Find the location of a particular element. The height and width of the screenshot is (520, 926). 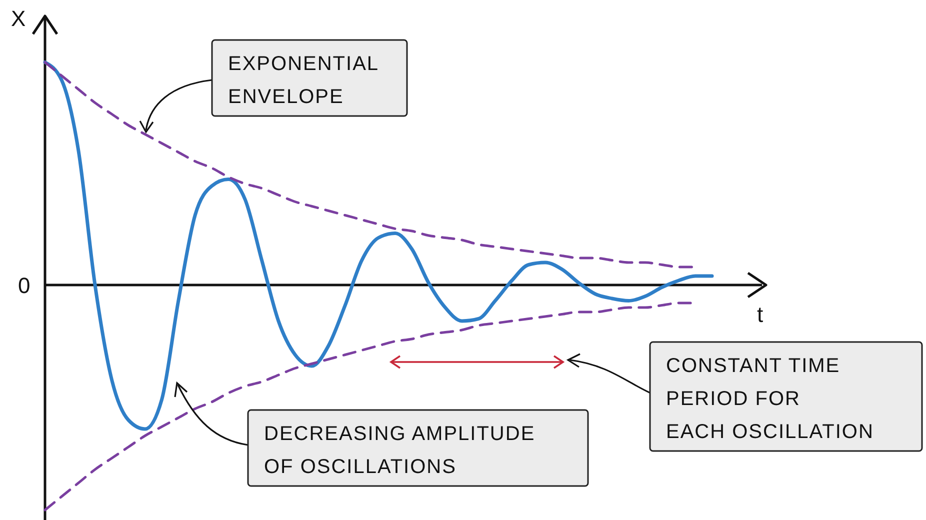

x-axis-title: t is located at coordinates (760, 314).